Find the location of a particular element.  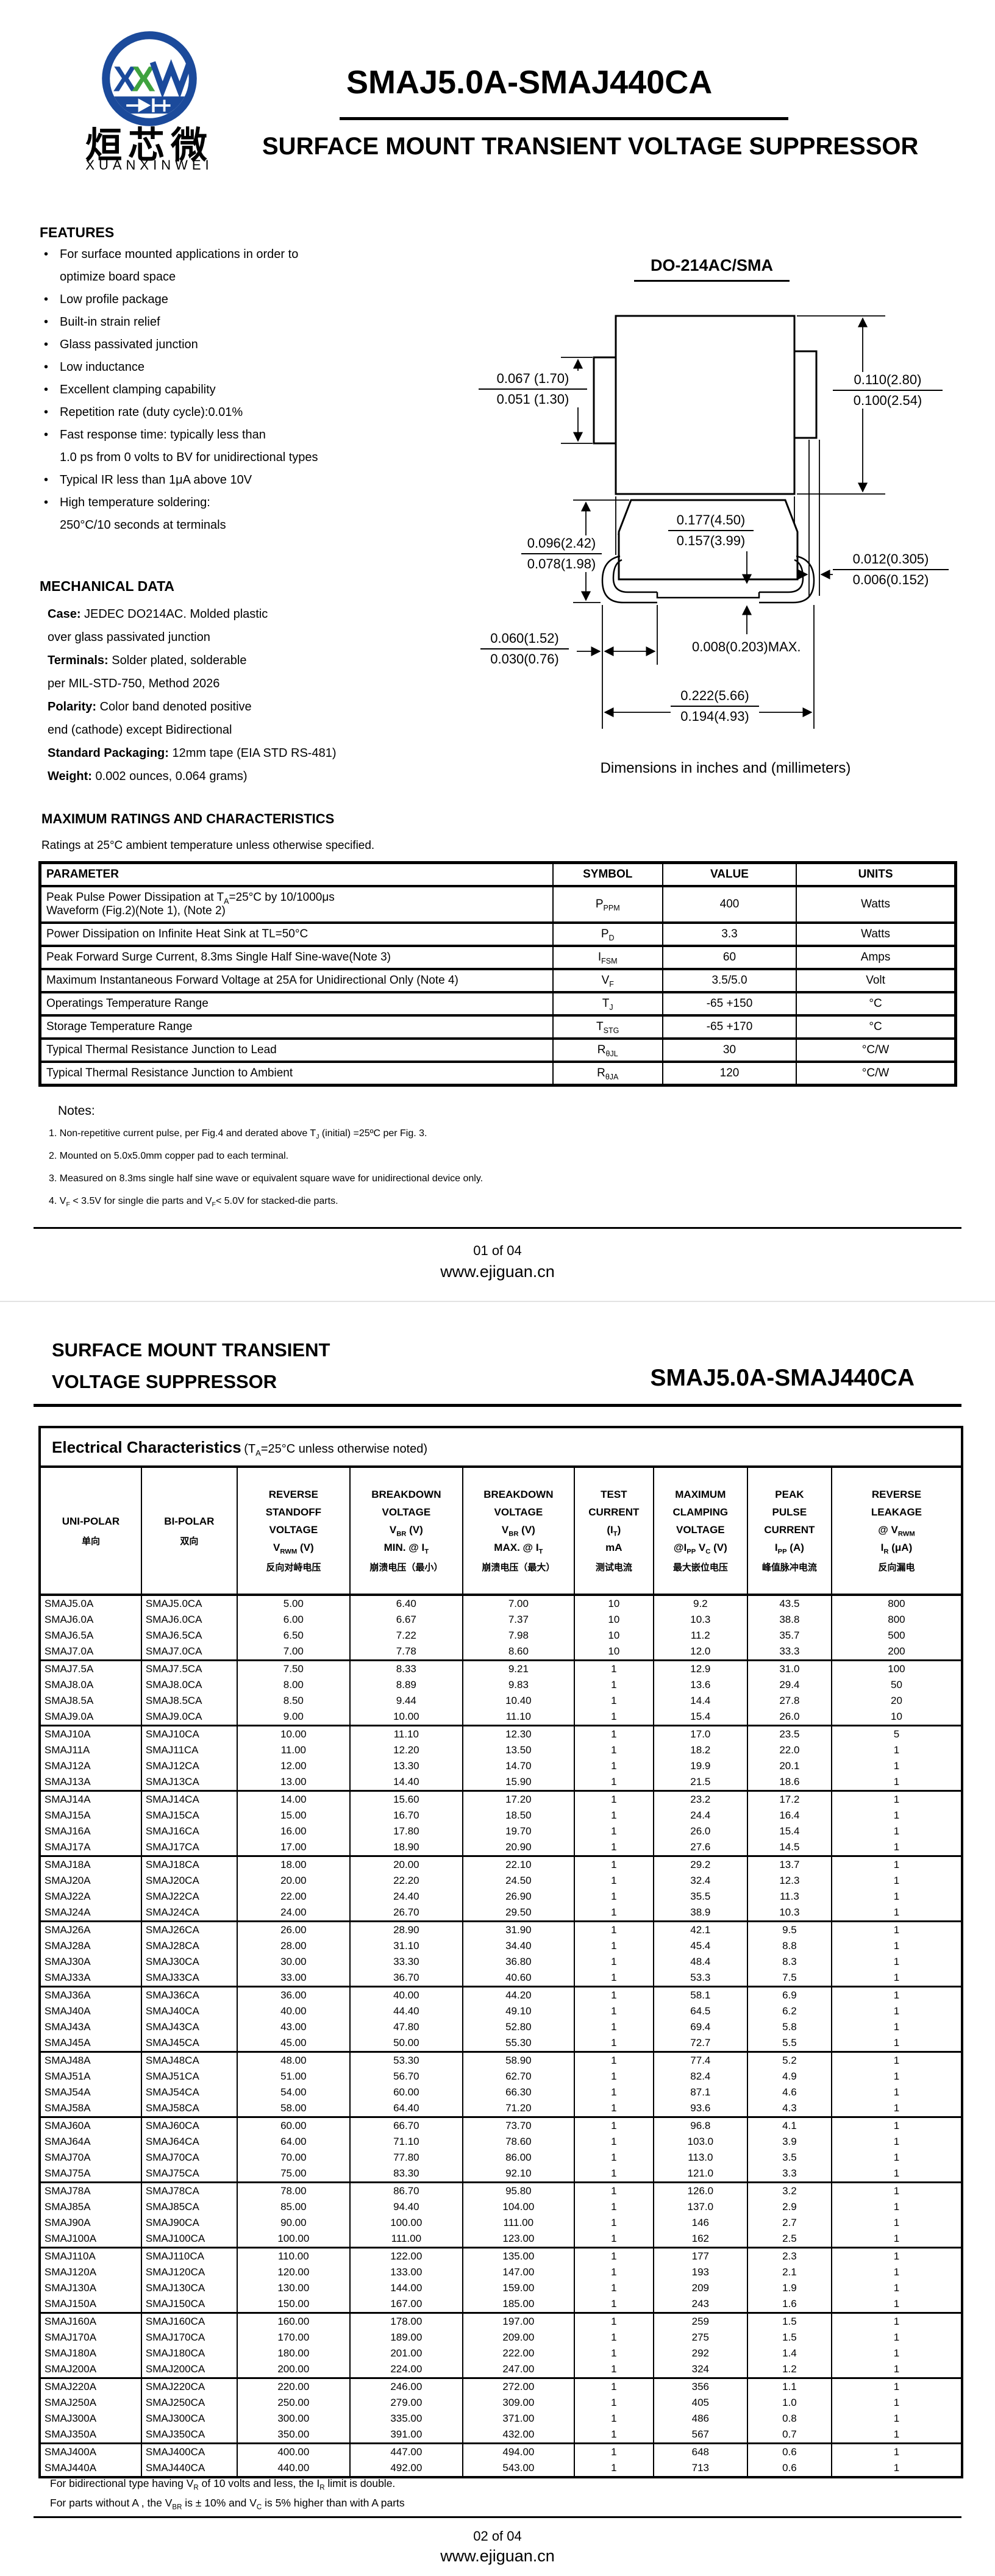

unipolar-cell: SMAJ17A is located at coordinates (91, 1848).